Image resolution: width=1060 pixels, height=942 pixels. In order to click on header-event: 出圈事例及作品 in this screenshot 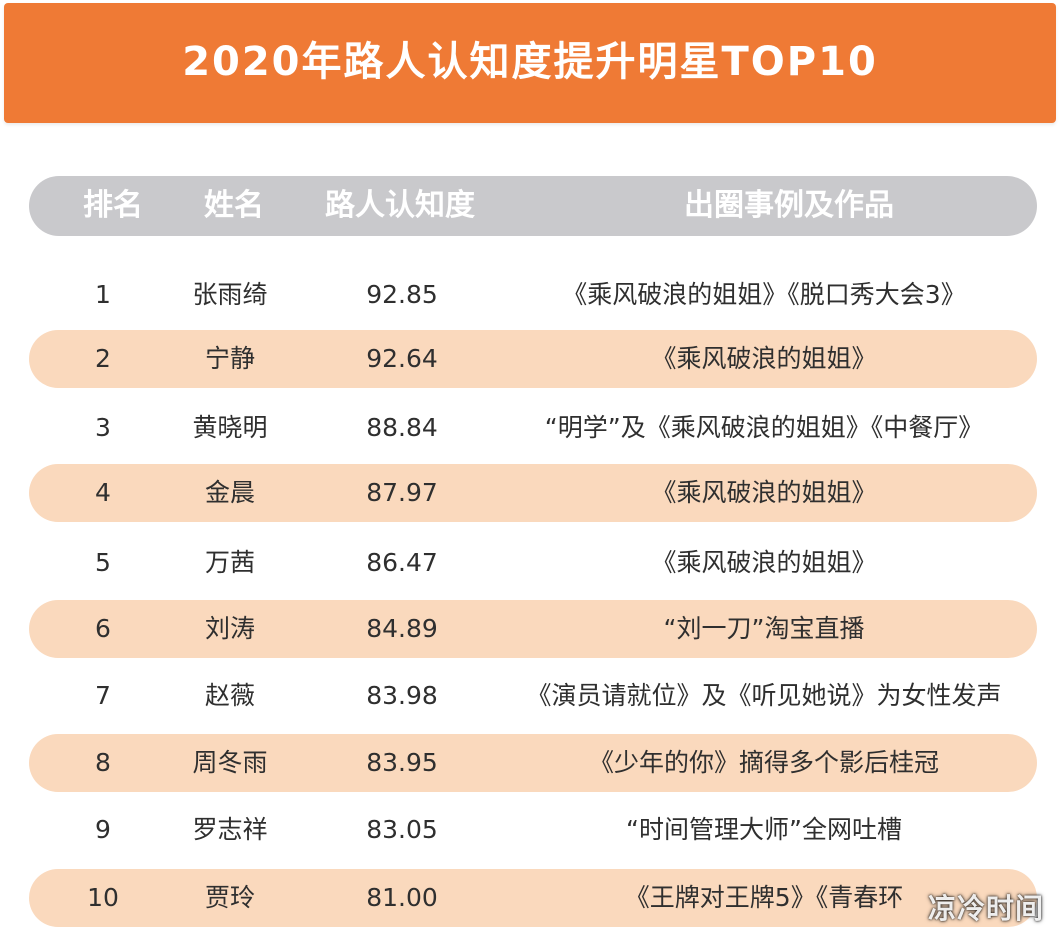, I will do `click(789, 205)`.